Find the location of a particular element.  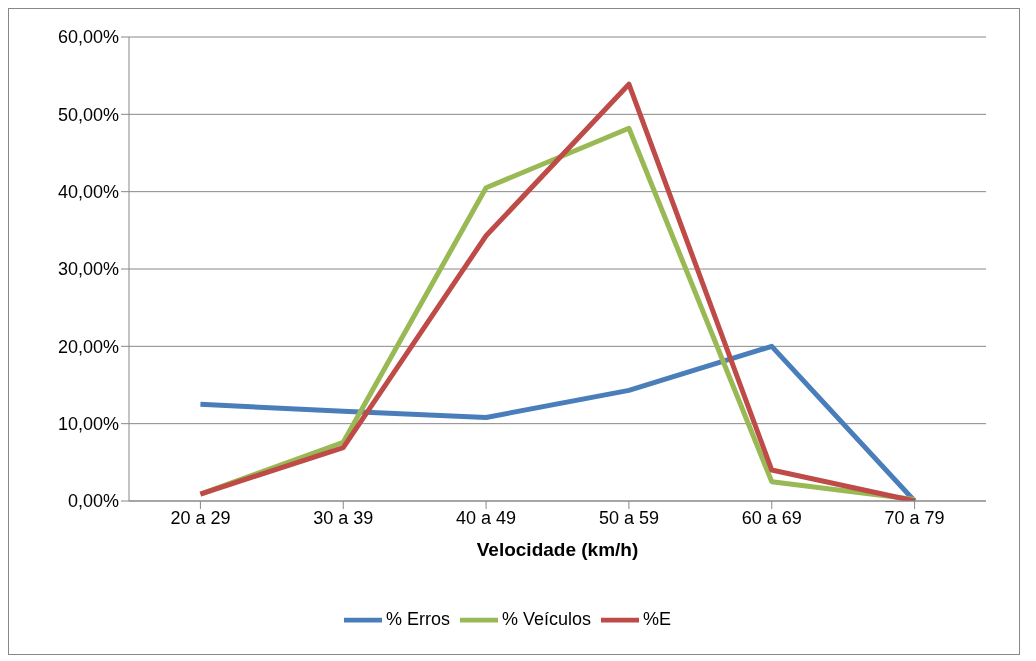

legend-label: % Veículos is located at coordinates (546, 618).